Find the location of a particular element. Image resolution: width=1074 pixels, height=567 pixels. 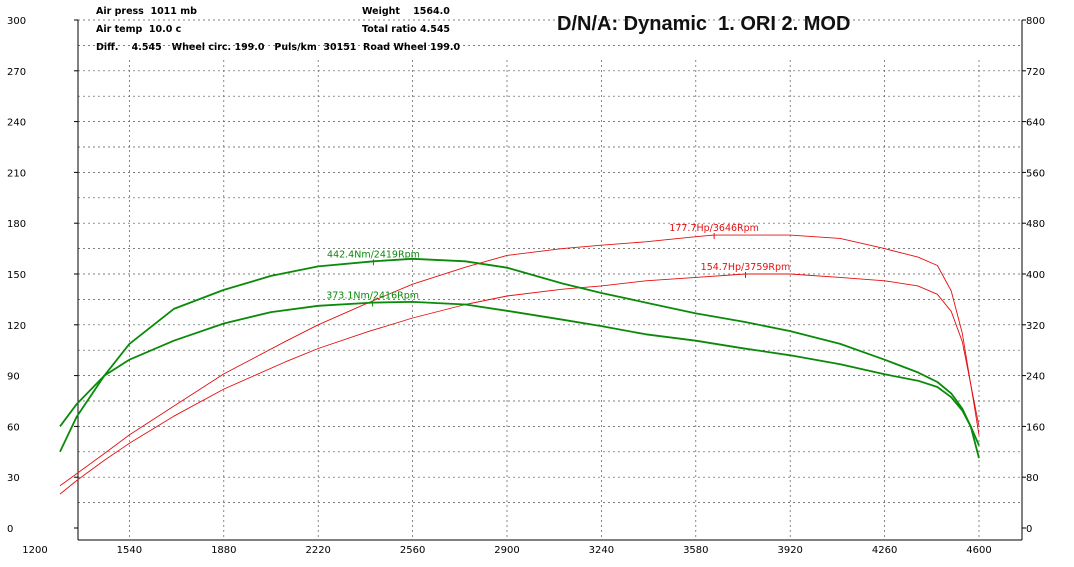

y-tick-label: 300 is located at coordinates (16, 21).